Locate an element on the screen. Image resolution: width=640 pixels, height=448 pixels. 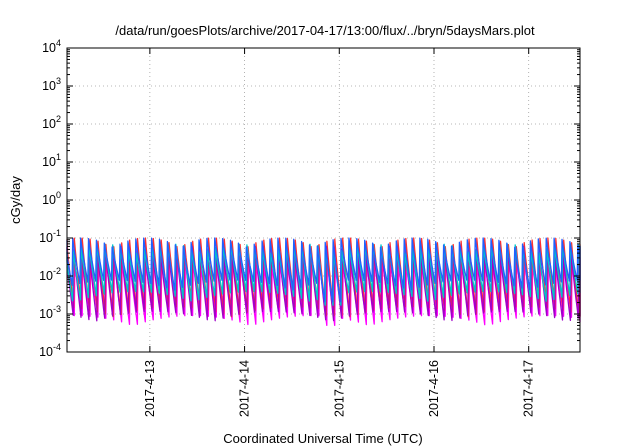
y-tick-label: 10³ is located at coordinates (51, 84).